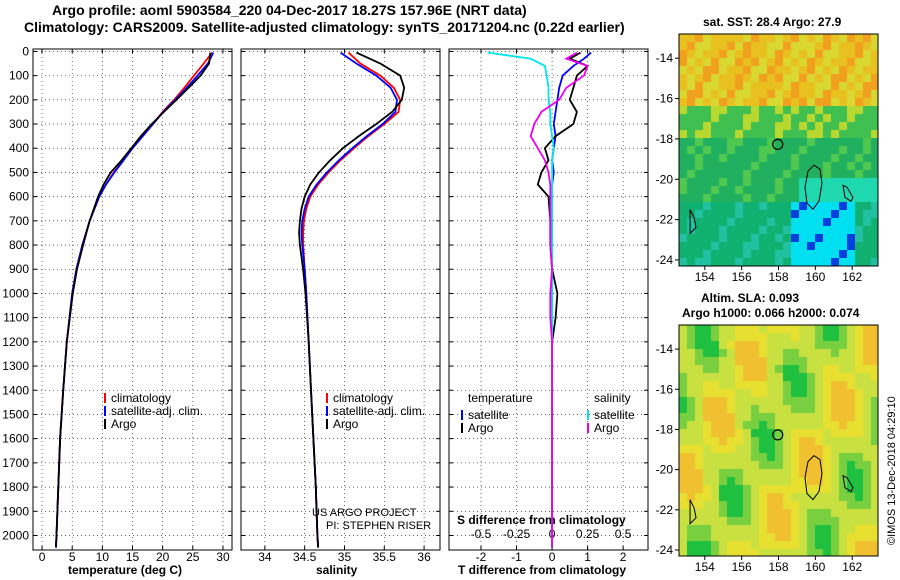 Image resolution: width=900 pixels, height=580 pixels. Describe the element at coordinates (693, 222) in the screenshot. I see `coastline` at that location.